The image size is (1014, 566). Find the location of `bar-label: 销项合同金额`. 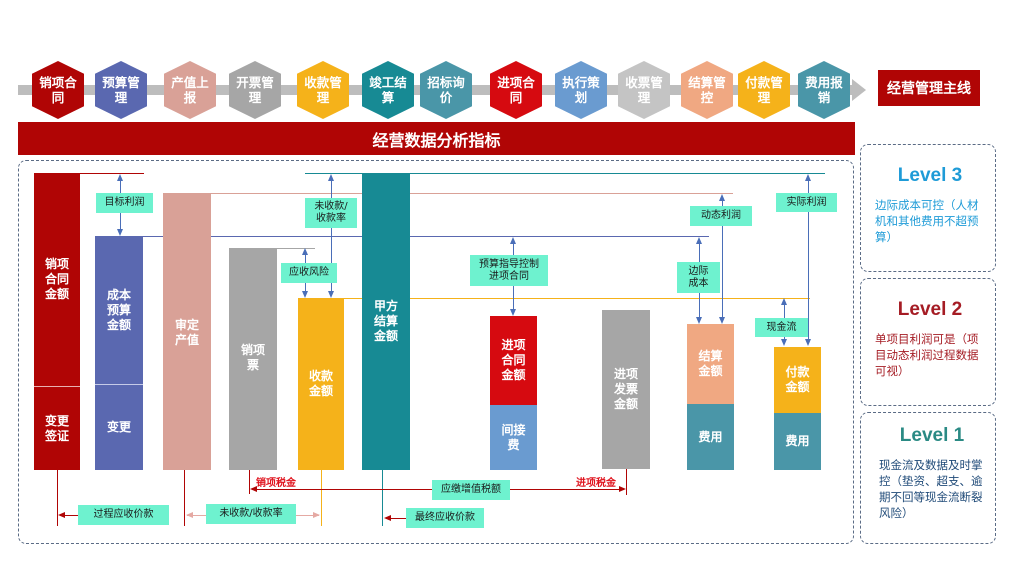

bar-label: 销项合同金额 is located at coordinates (56, 279).